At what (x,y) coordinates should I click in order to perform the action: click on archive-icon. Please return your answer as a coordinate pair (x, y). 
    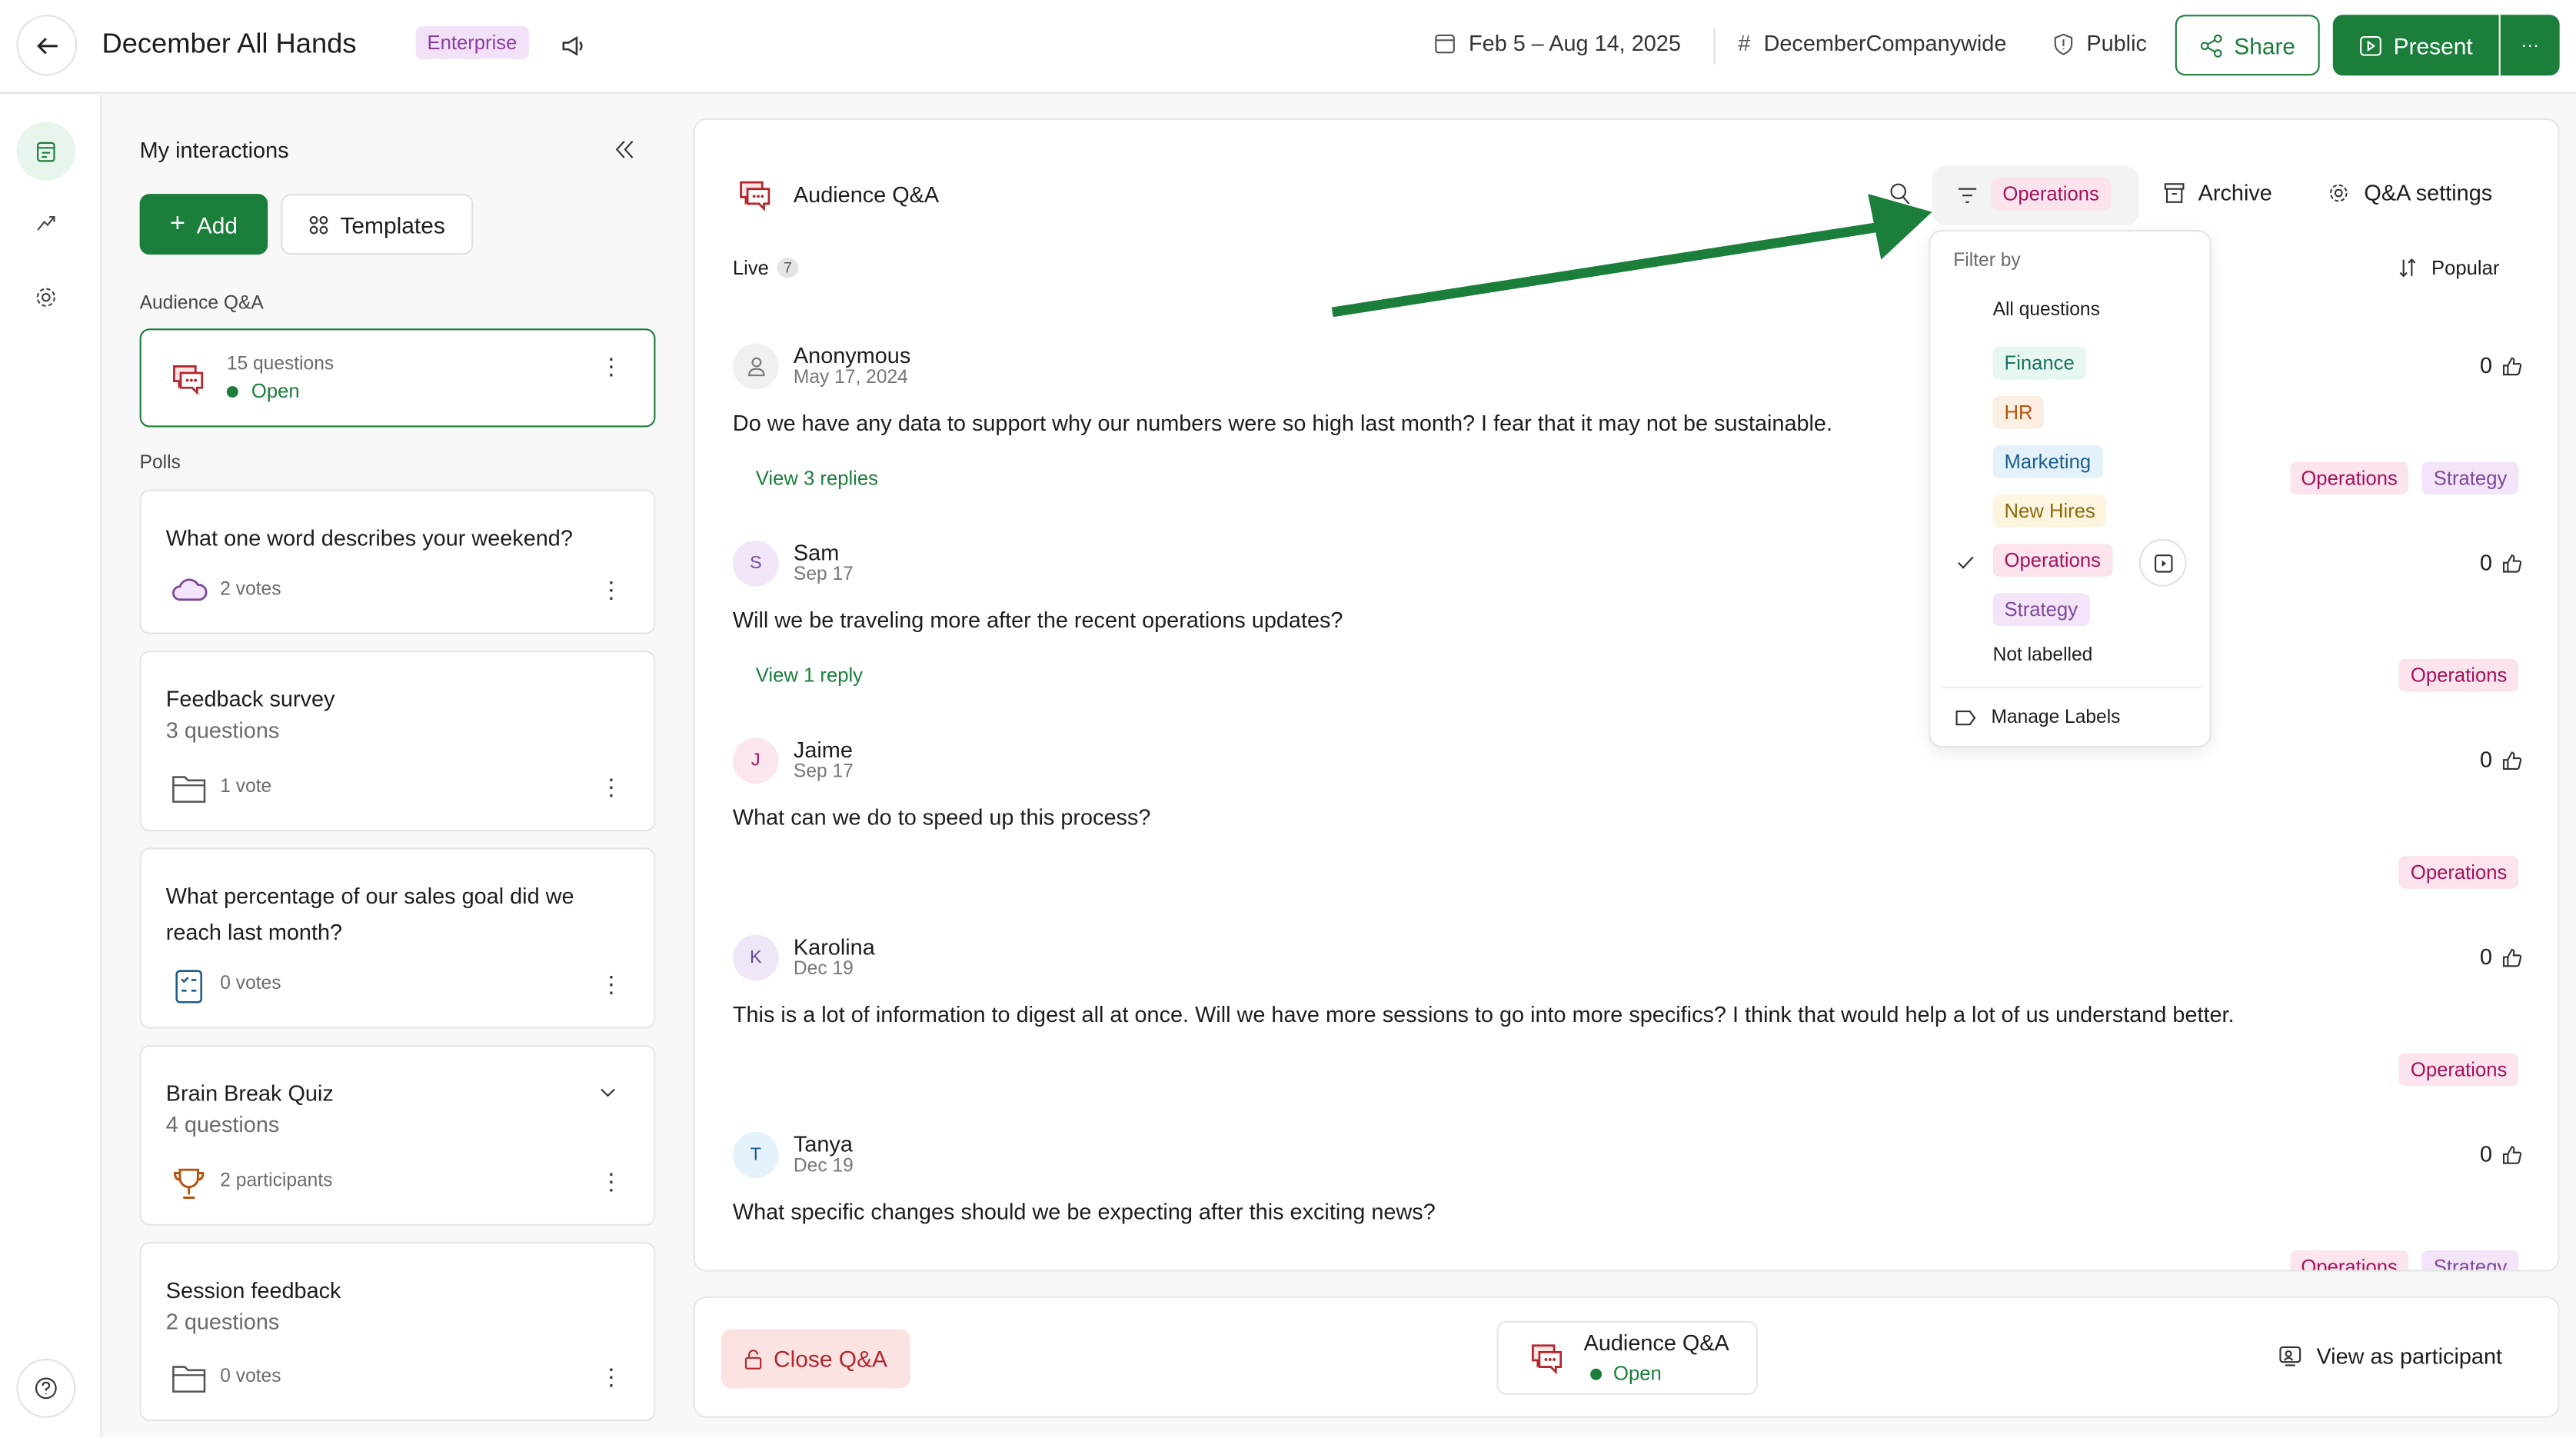
    Looking at the image, I should click on (2174, 193).